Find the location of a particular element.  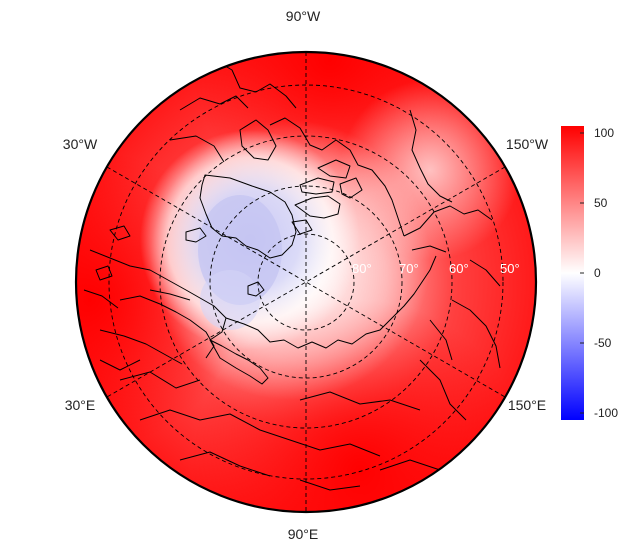

colorbar-tick-label: 100 is located at coordinates (604, 133).